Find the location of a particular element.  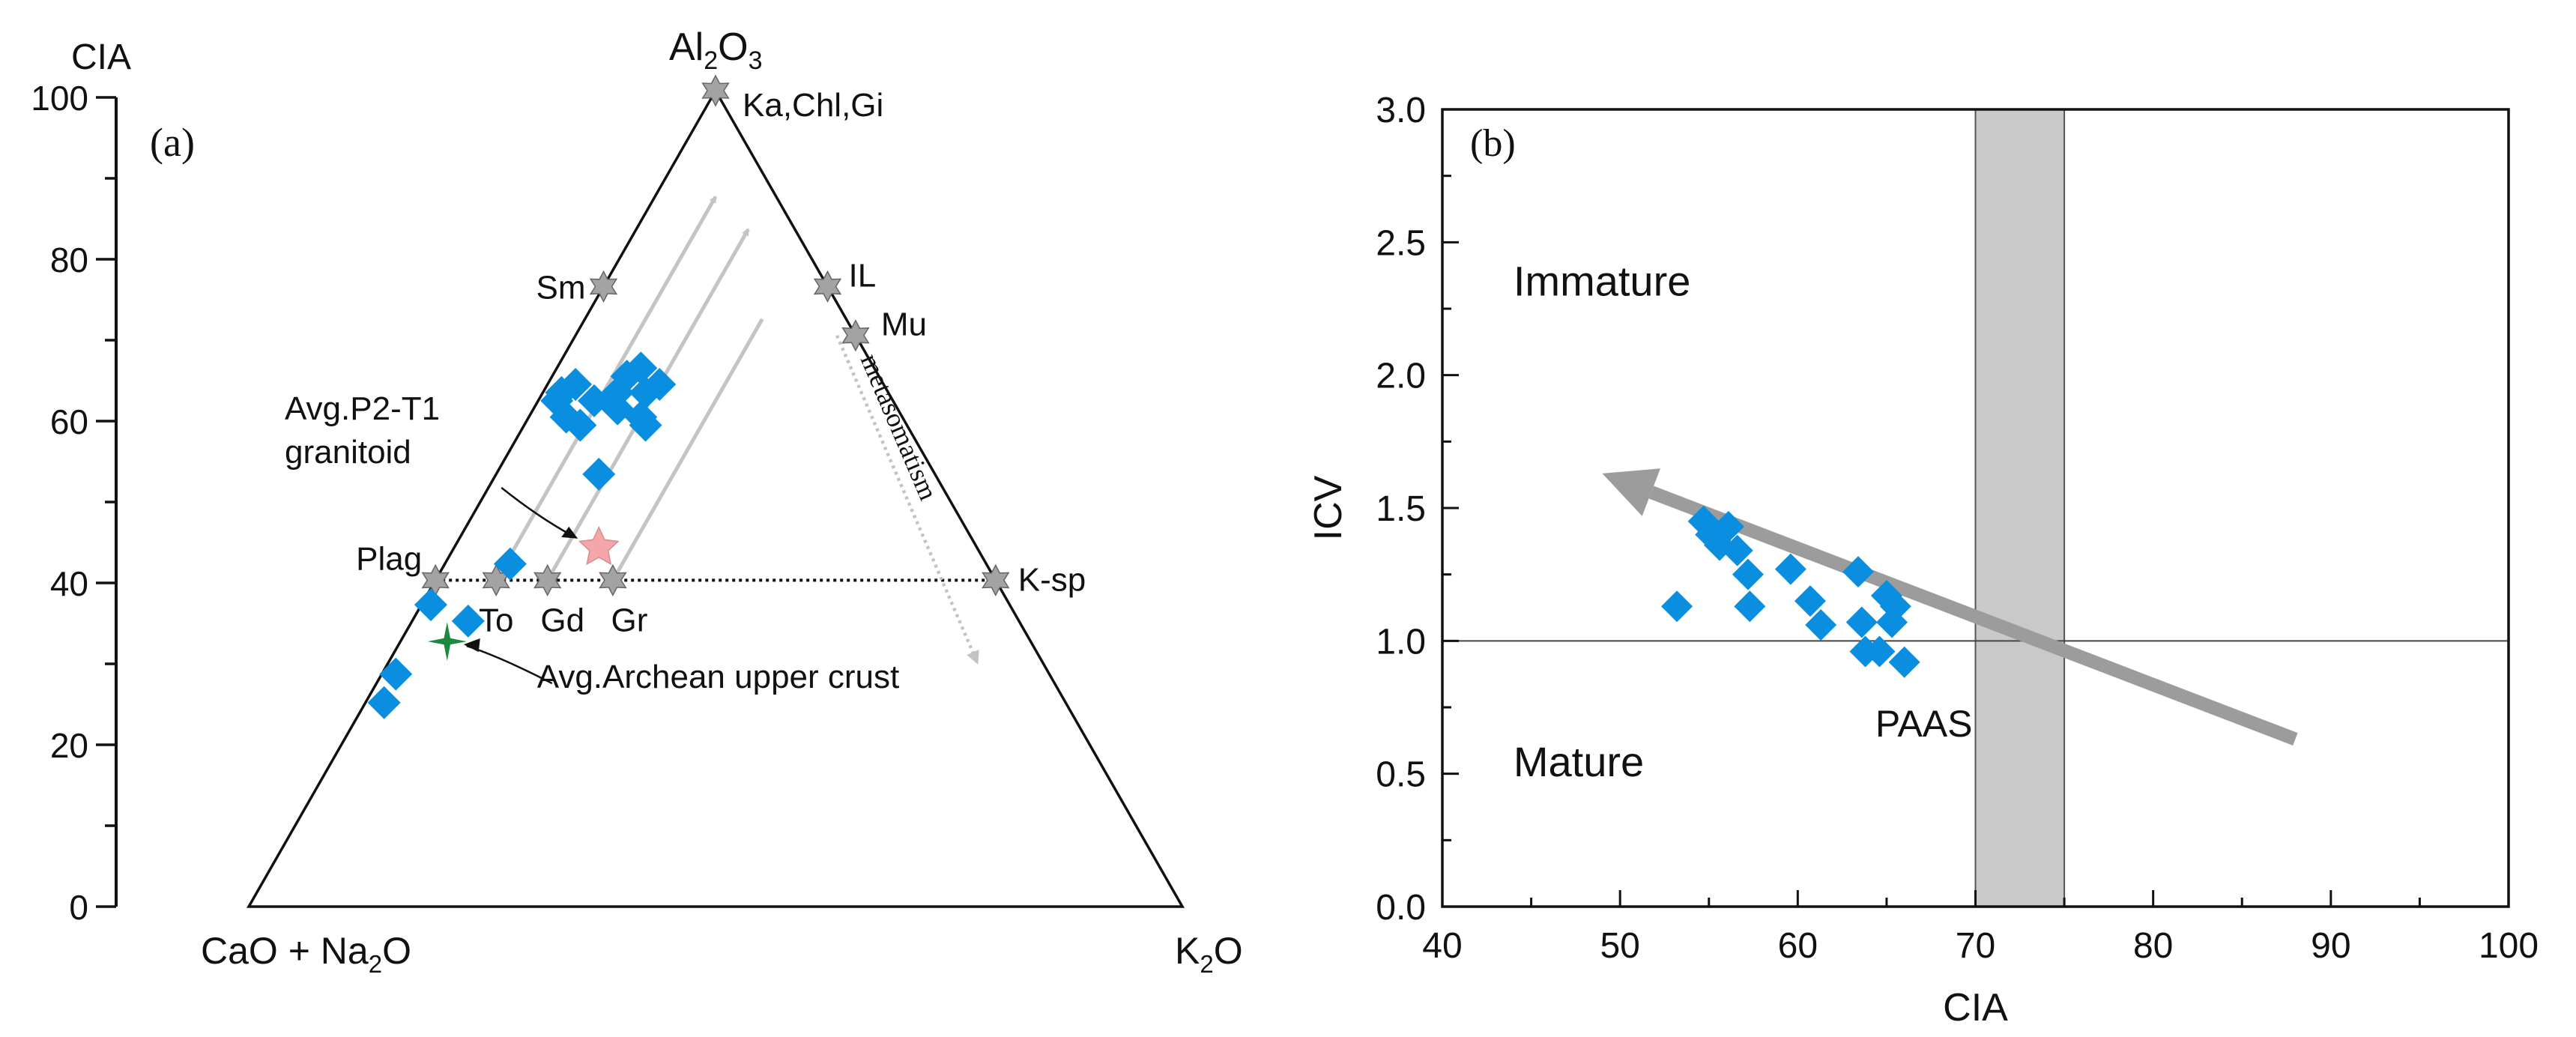

trend-arrow-head is located at coordinates (1631, 492).